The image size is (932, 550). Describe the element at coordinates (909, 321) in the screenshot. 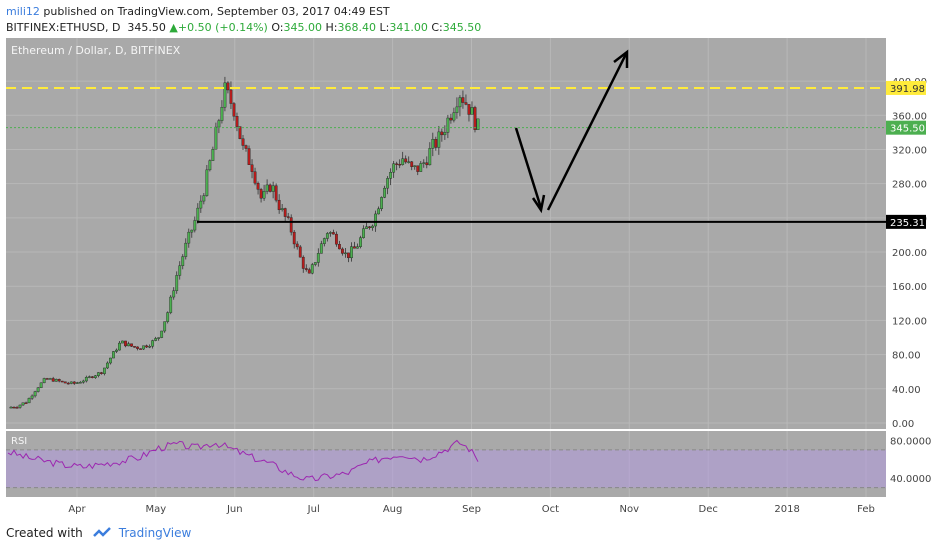

I see `y-tick-label-7: 120.00` at that location.